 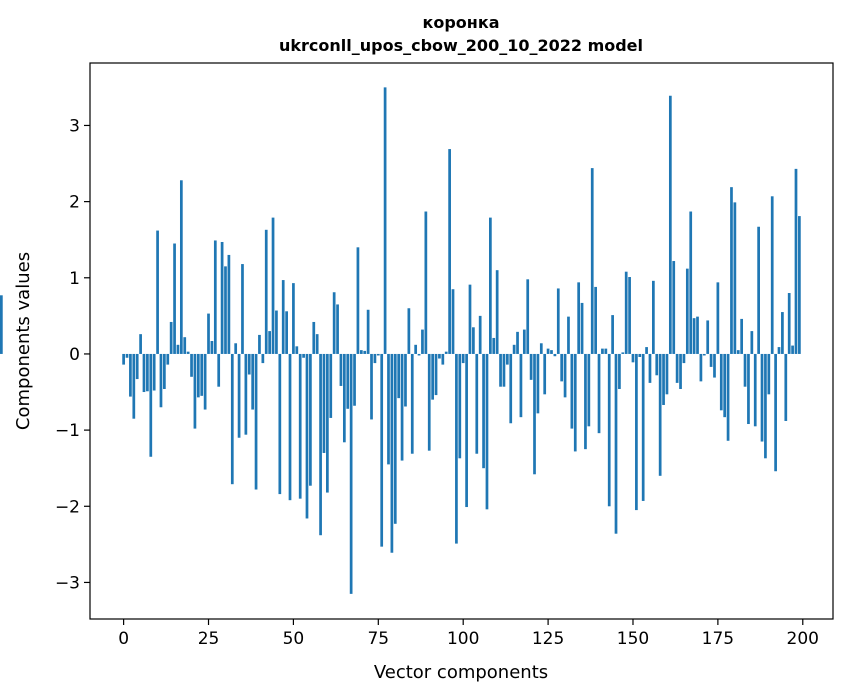 I want to click on x-tick-label: 125, so click(x=548, y=639).